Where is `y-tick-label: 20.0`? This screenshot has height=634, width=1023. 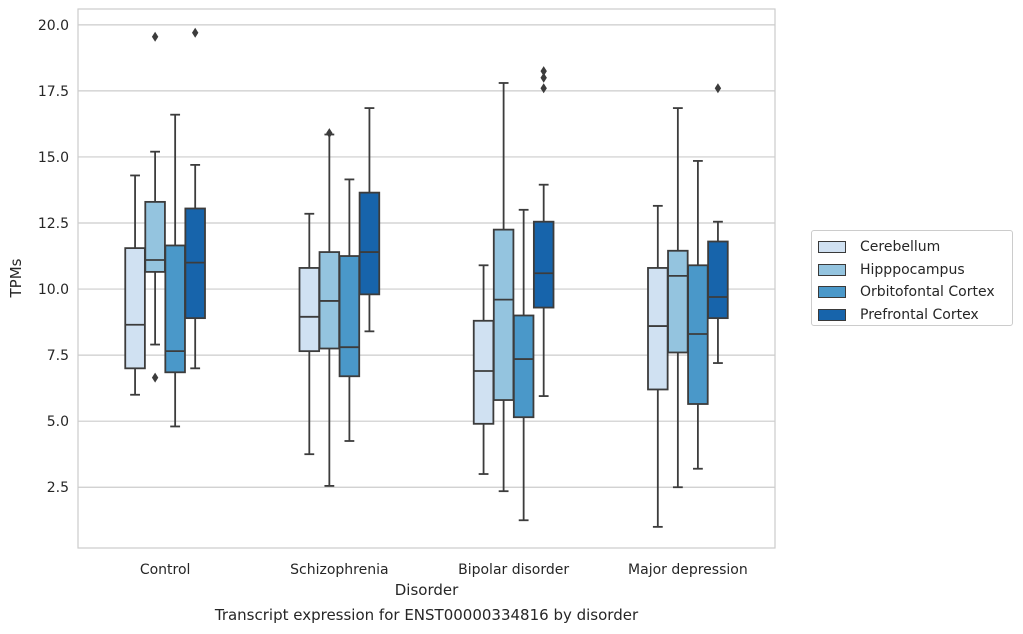 y-tick-label: 20.0 is located at coordinates (53, 26).